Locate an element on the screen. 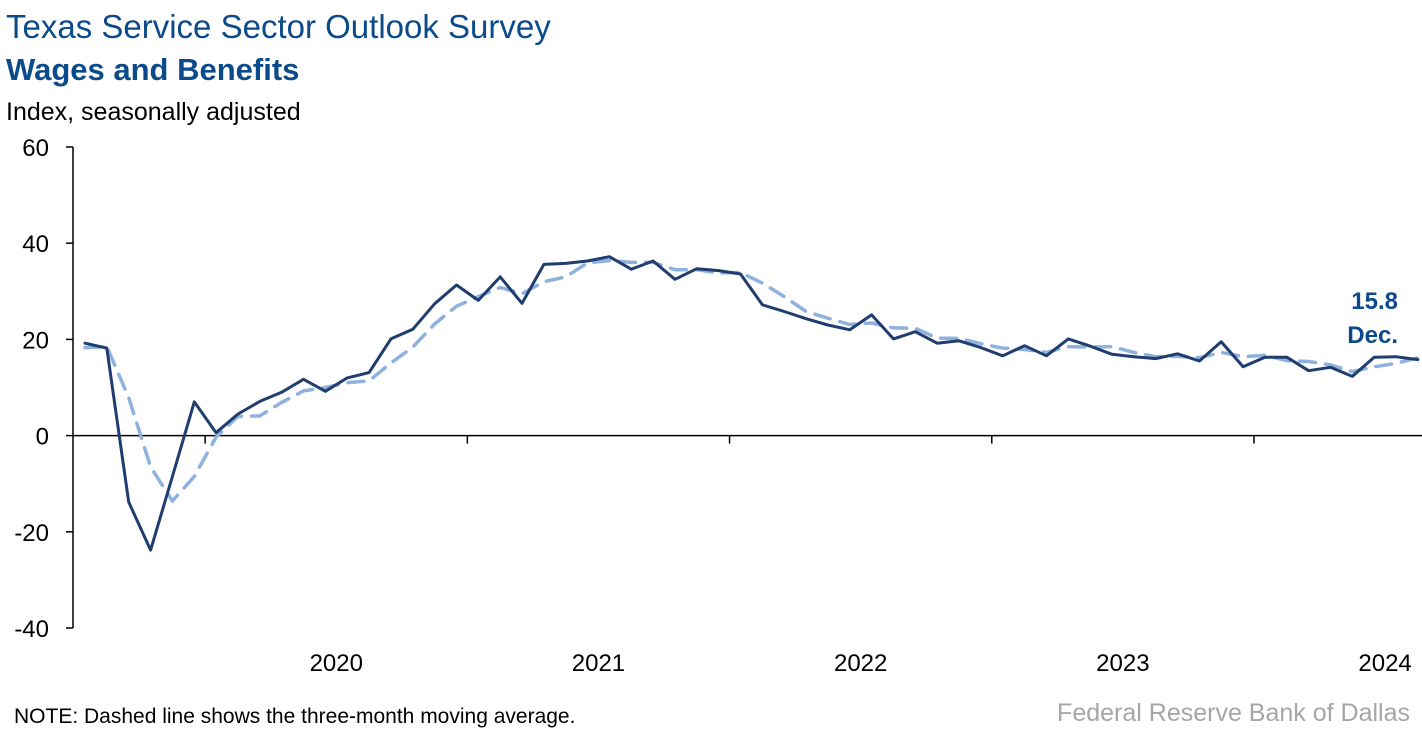  x-tick-label: 2023 is located at coordinates (1122, 663).